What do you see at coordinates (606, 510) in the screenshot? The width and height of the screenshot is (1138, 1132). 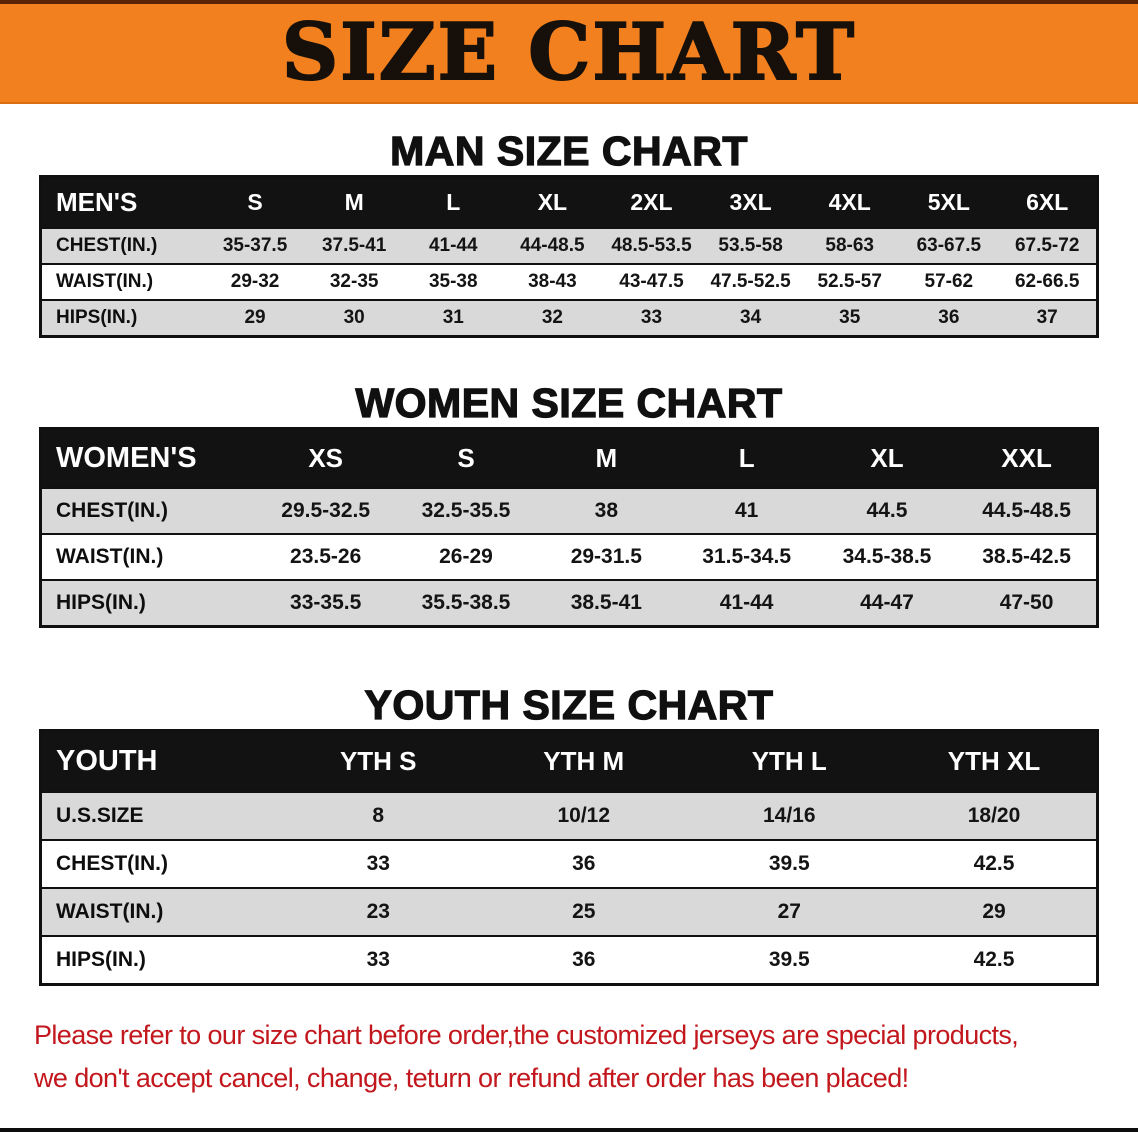 I see `cell-value: 38` at bounding box center [606, 510].